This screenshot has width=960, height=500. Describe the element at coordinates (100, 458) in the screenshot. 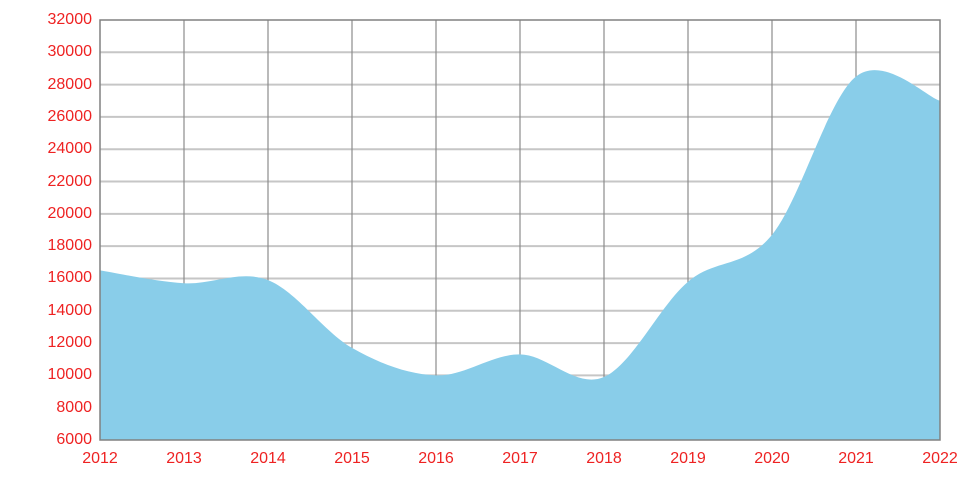

I see `x-tick-label: 2012` at that location.